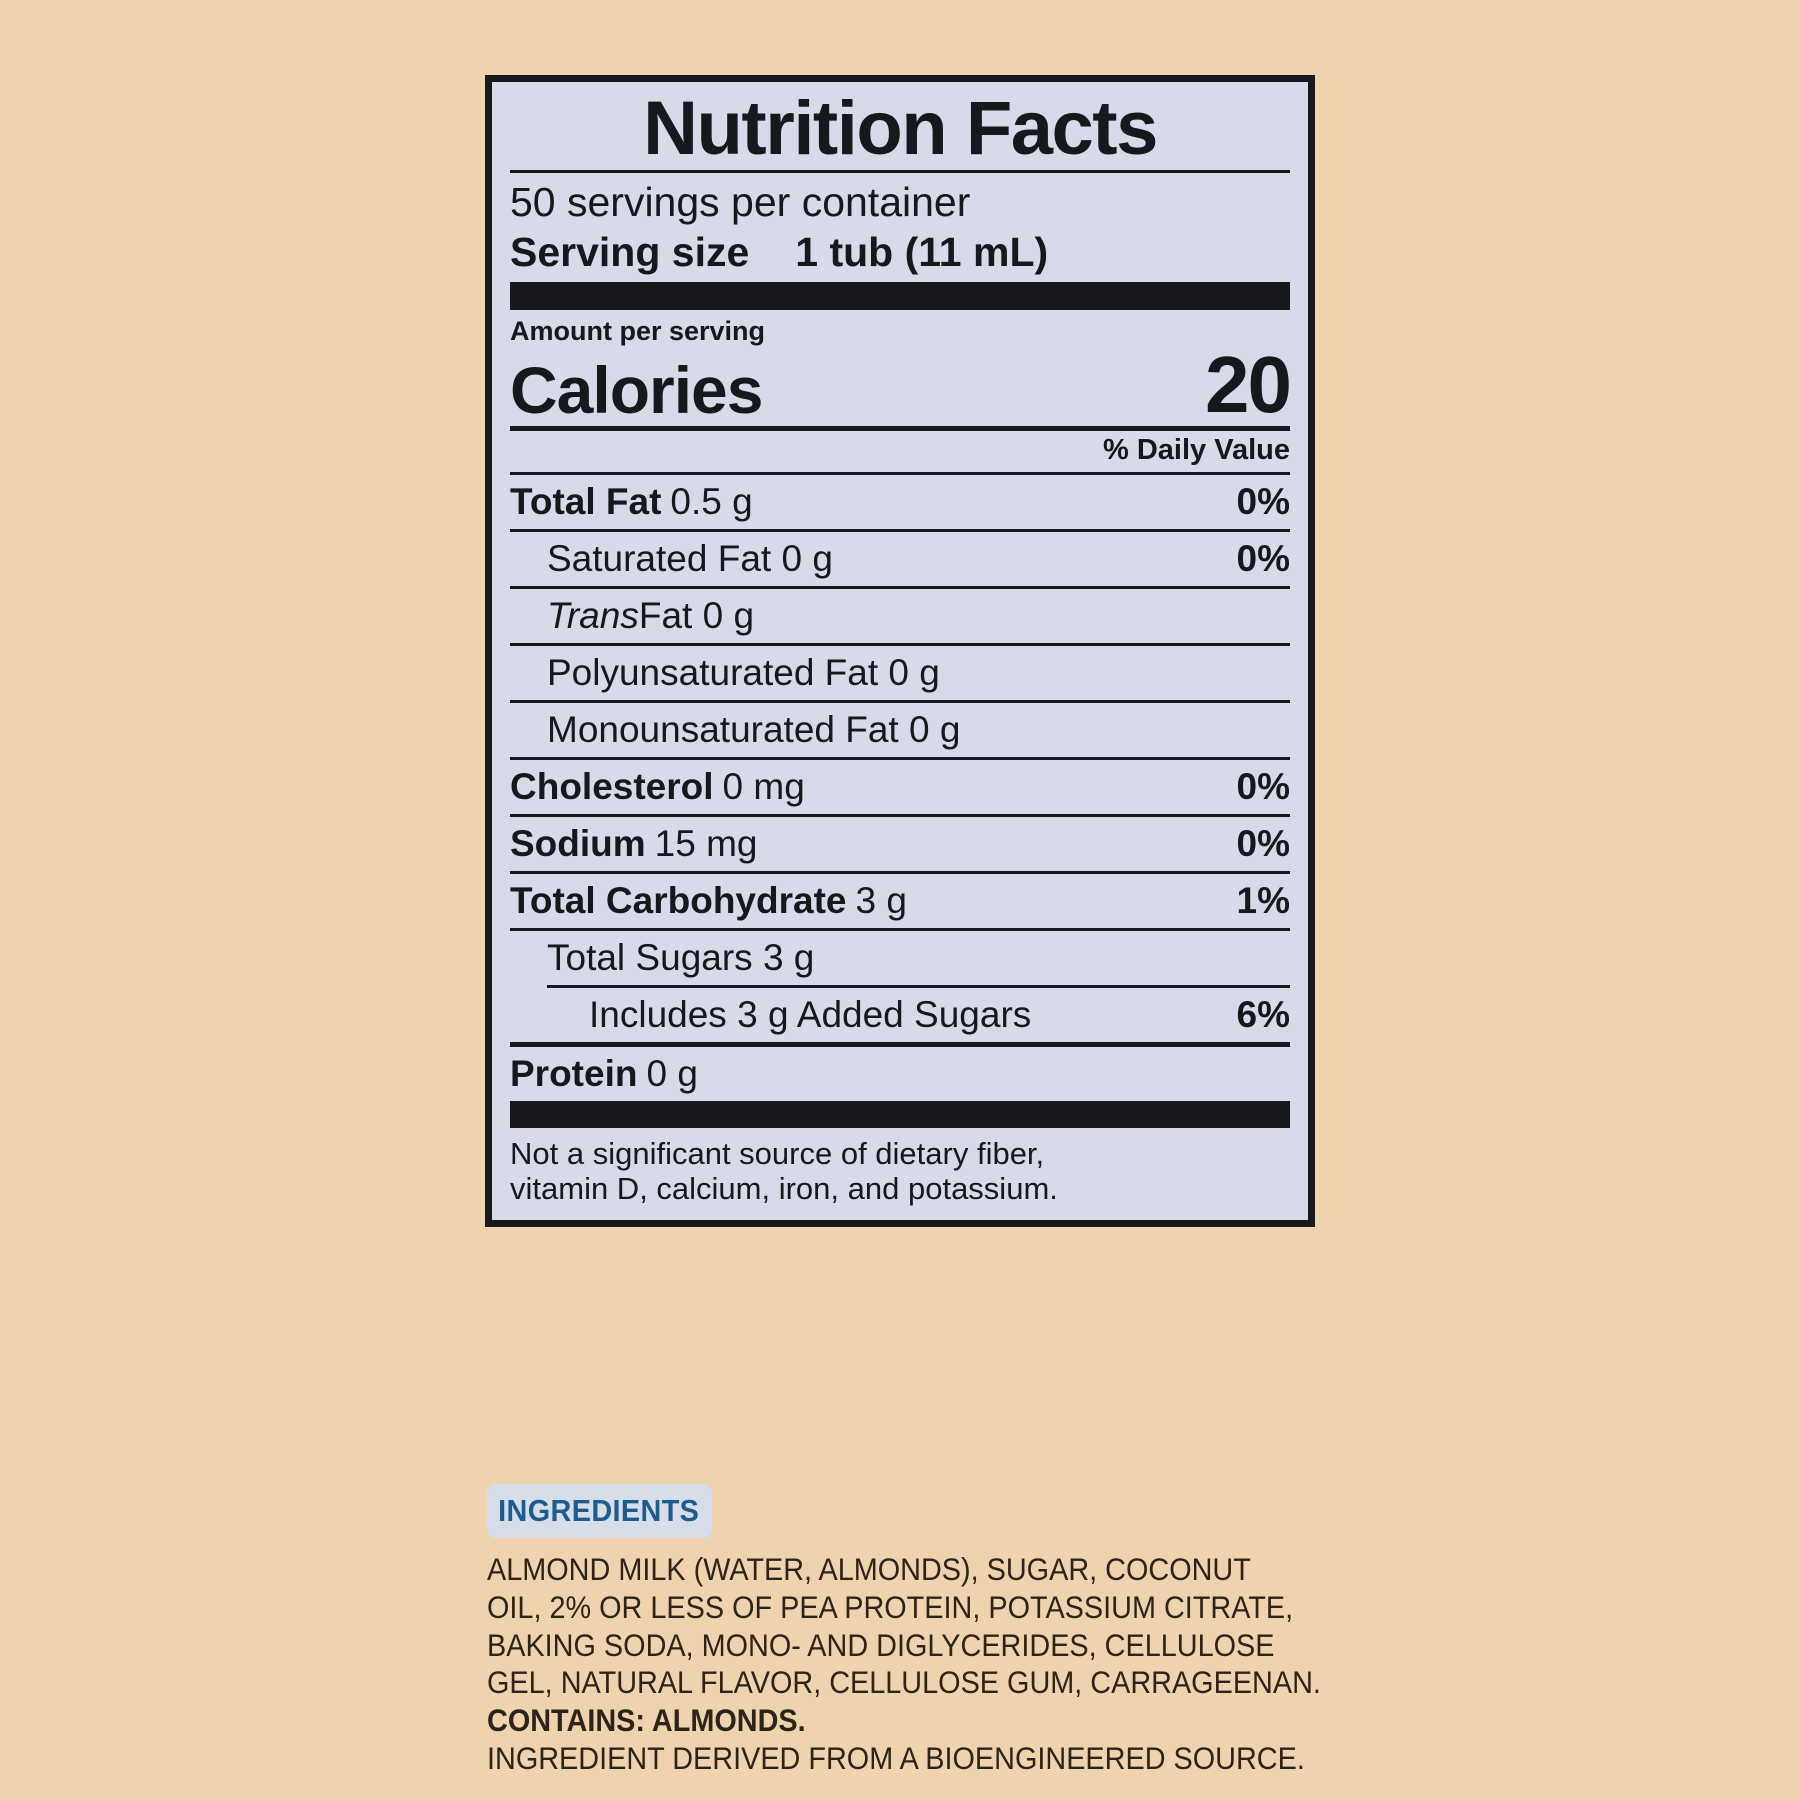  I want to click on row-polyunsaturated-fat: Polyunsaturated Fat 0 g, so click(900, 673).